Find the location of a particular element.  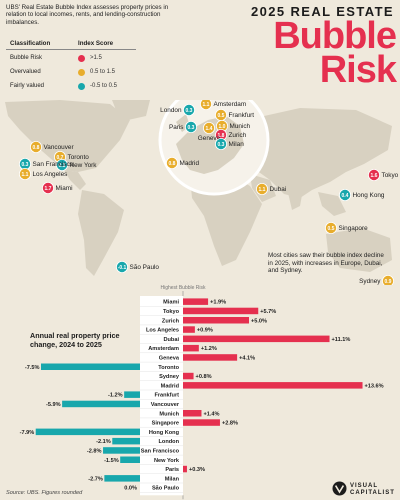

city-name: Sydney is located at coordinates (370, 281).